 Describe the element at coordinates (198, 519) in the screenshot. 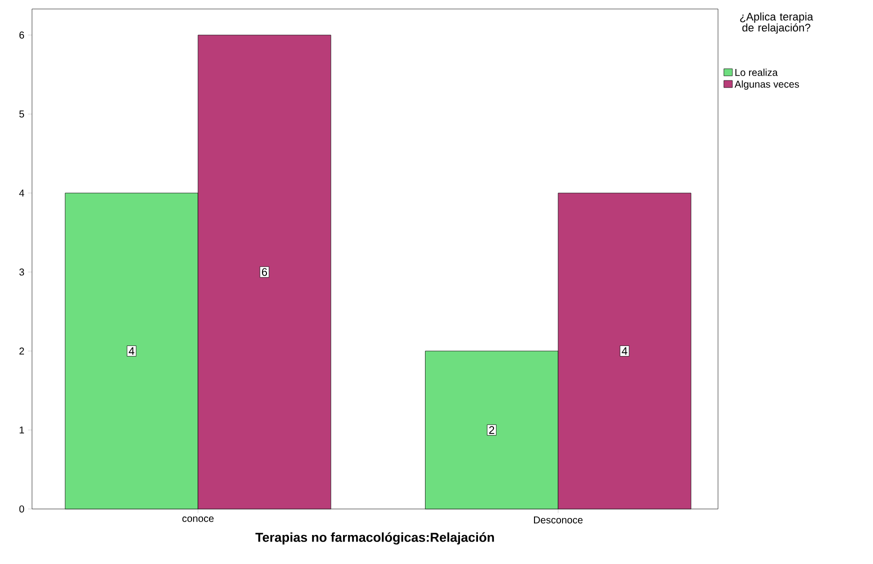

I see `x-tick-label: conoce` at that location.